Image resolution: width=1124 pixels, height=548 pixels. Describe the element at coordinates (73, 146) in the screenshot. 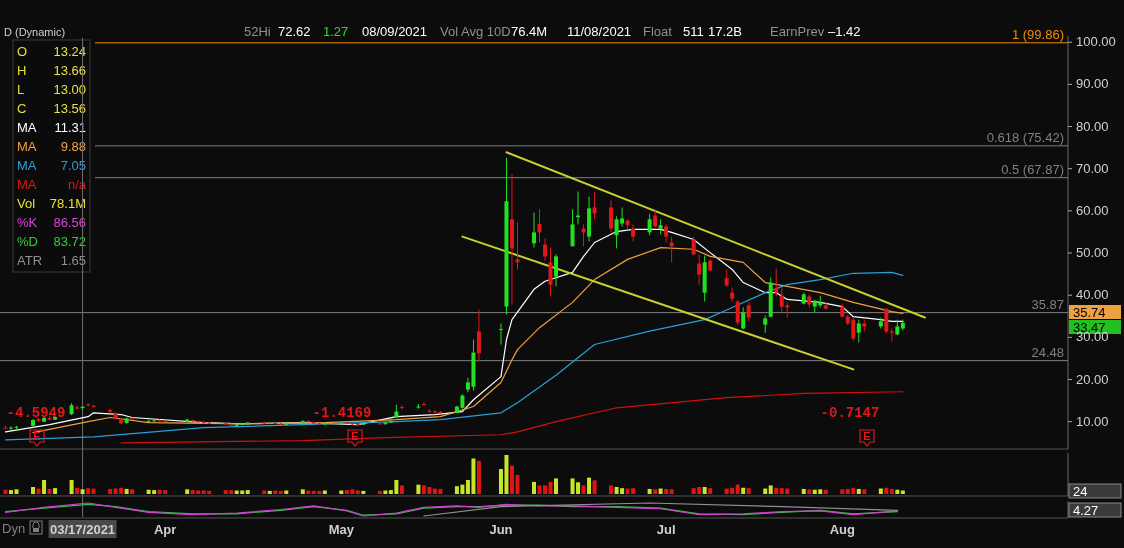

I see `annotation: 9.88` at that location.